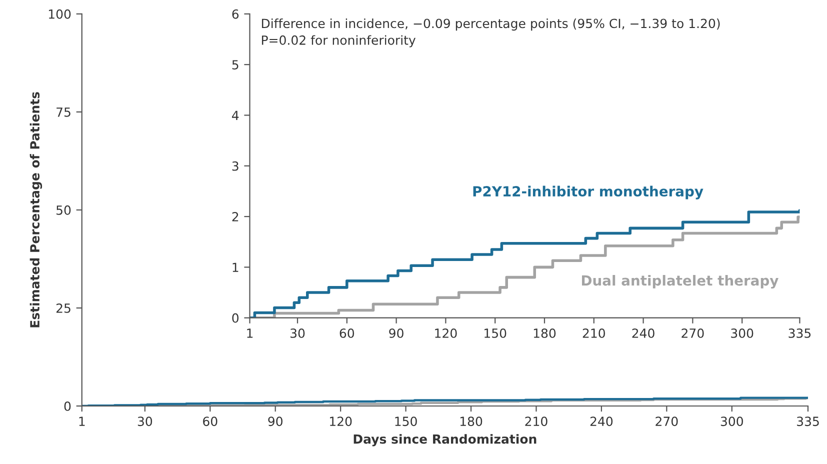 This screenshot has width=827, height=464. I want to click on y-tick-label: 100, so click(59, 14).